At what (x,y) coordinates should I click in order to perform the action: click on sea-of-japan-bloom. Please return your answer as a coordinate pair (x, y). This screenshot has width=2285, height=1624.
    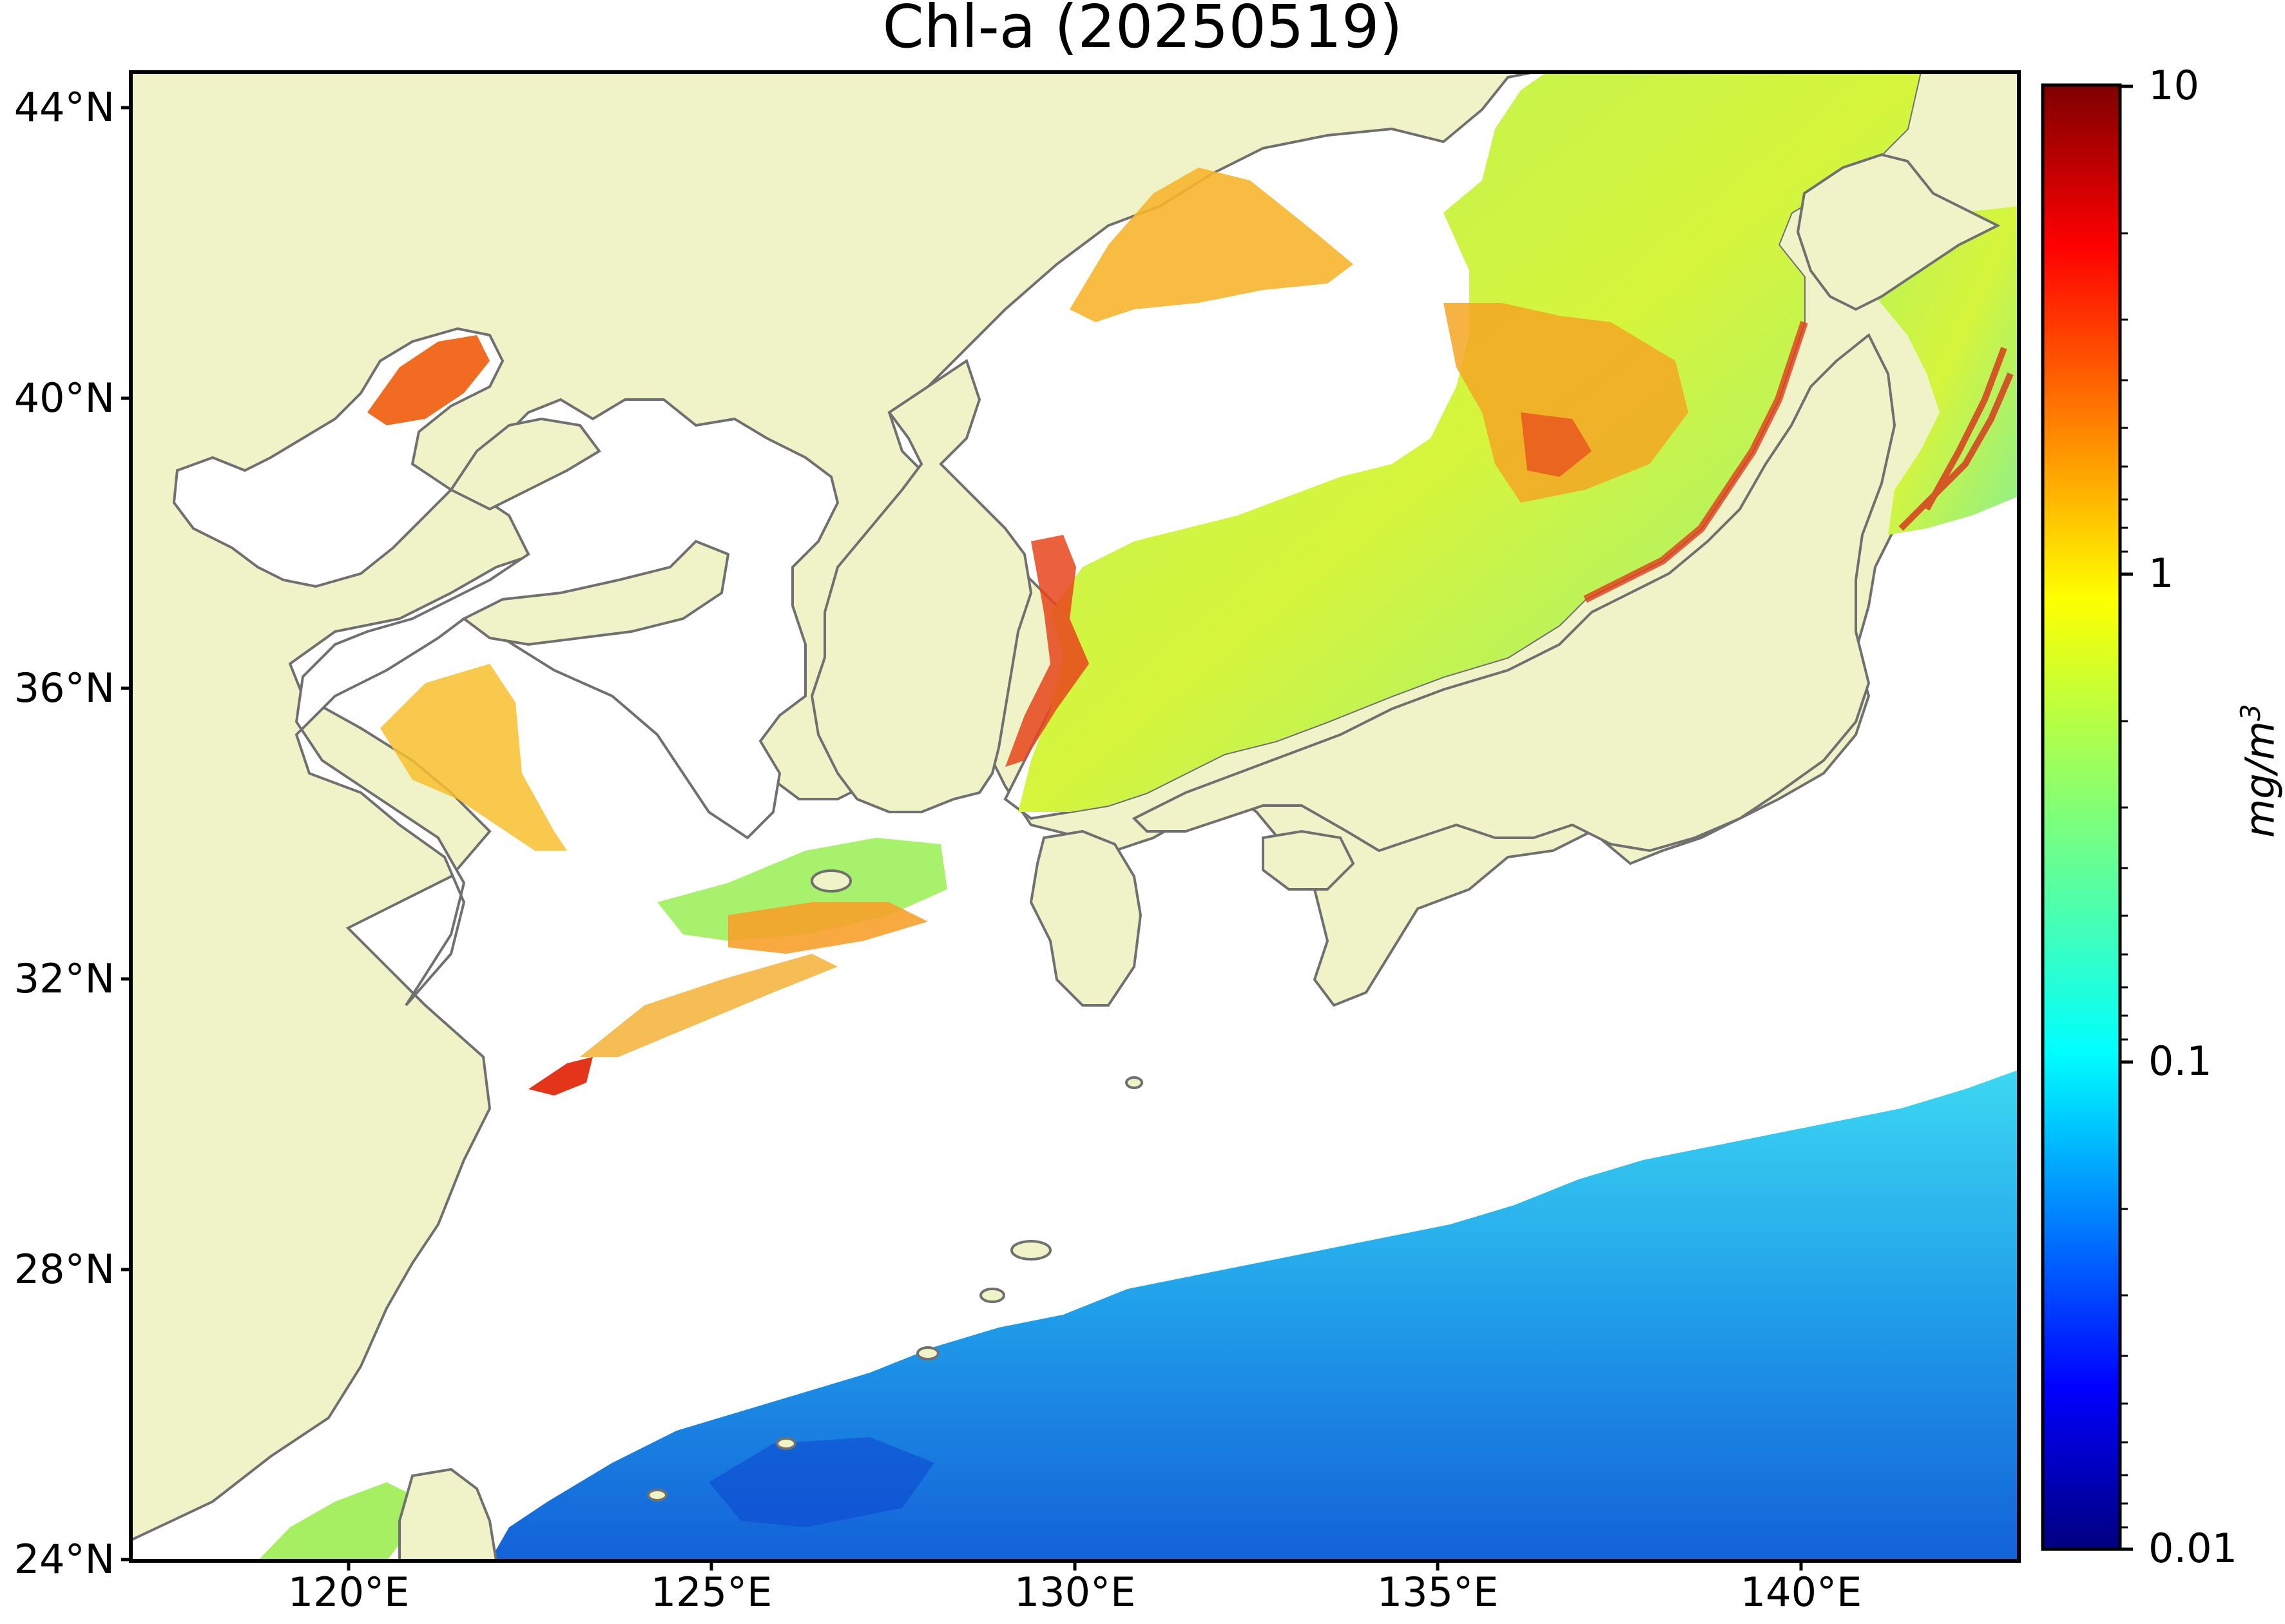
    Looking at the image, I should click on (1565, 403).